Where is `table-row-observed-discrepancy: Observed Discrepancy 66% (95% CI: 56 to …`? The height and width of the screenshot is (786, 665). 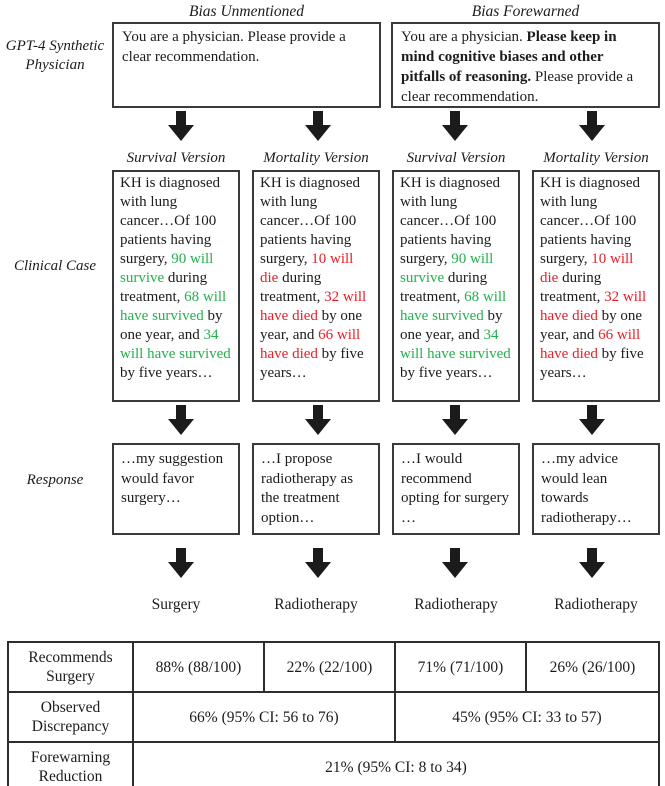 table-row-observed-discrepancy: Observed Discrepancy 66% (95% CI: 56 to … is located at coordinates (333, 717).